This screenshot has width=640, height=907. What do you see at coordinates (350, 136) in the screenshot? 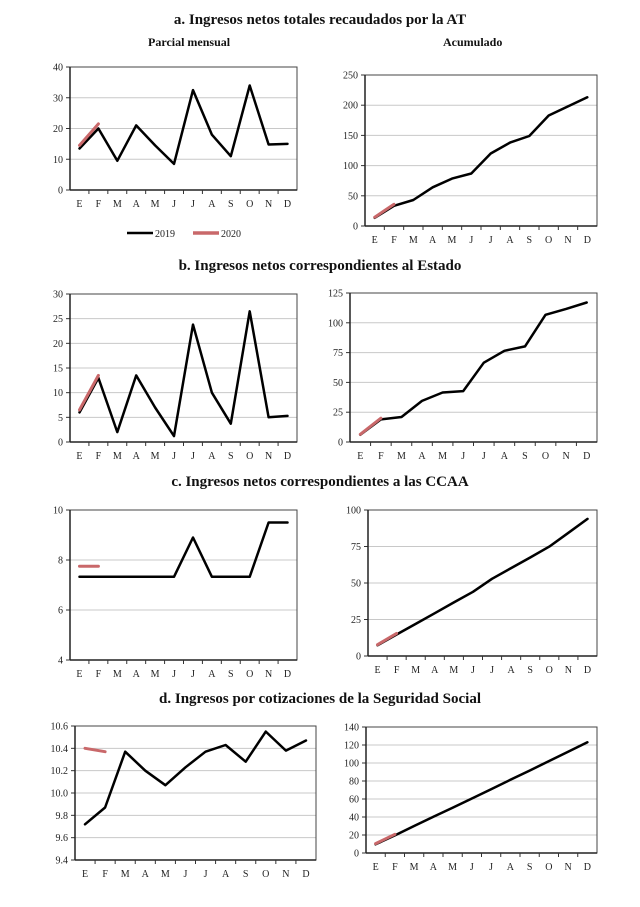
I see `y-tick-label: 150` at bounding box center [350, 136].